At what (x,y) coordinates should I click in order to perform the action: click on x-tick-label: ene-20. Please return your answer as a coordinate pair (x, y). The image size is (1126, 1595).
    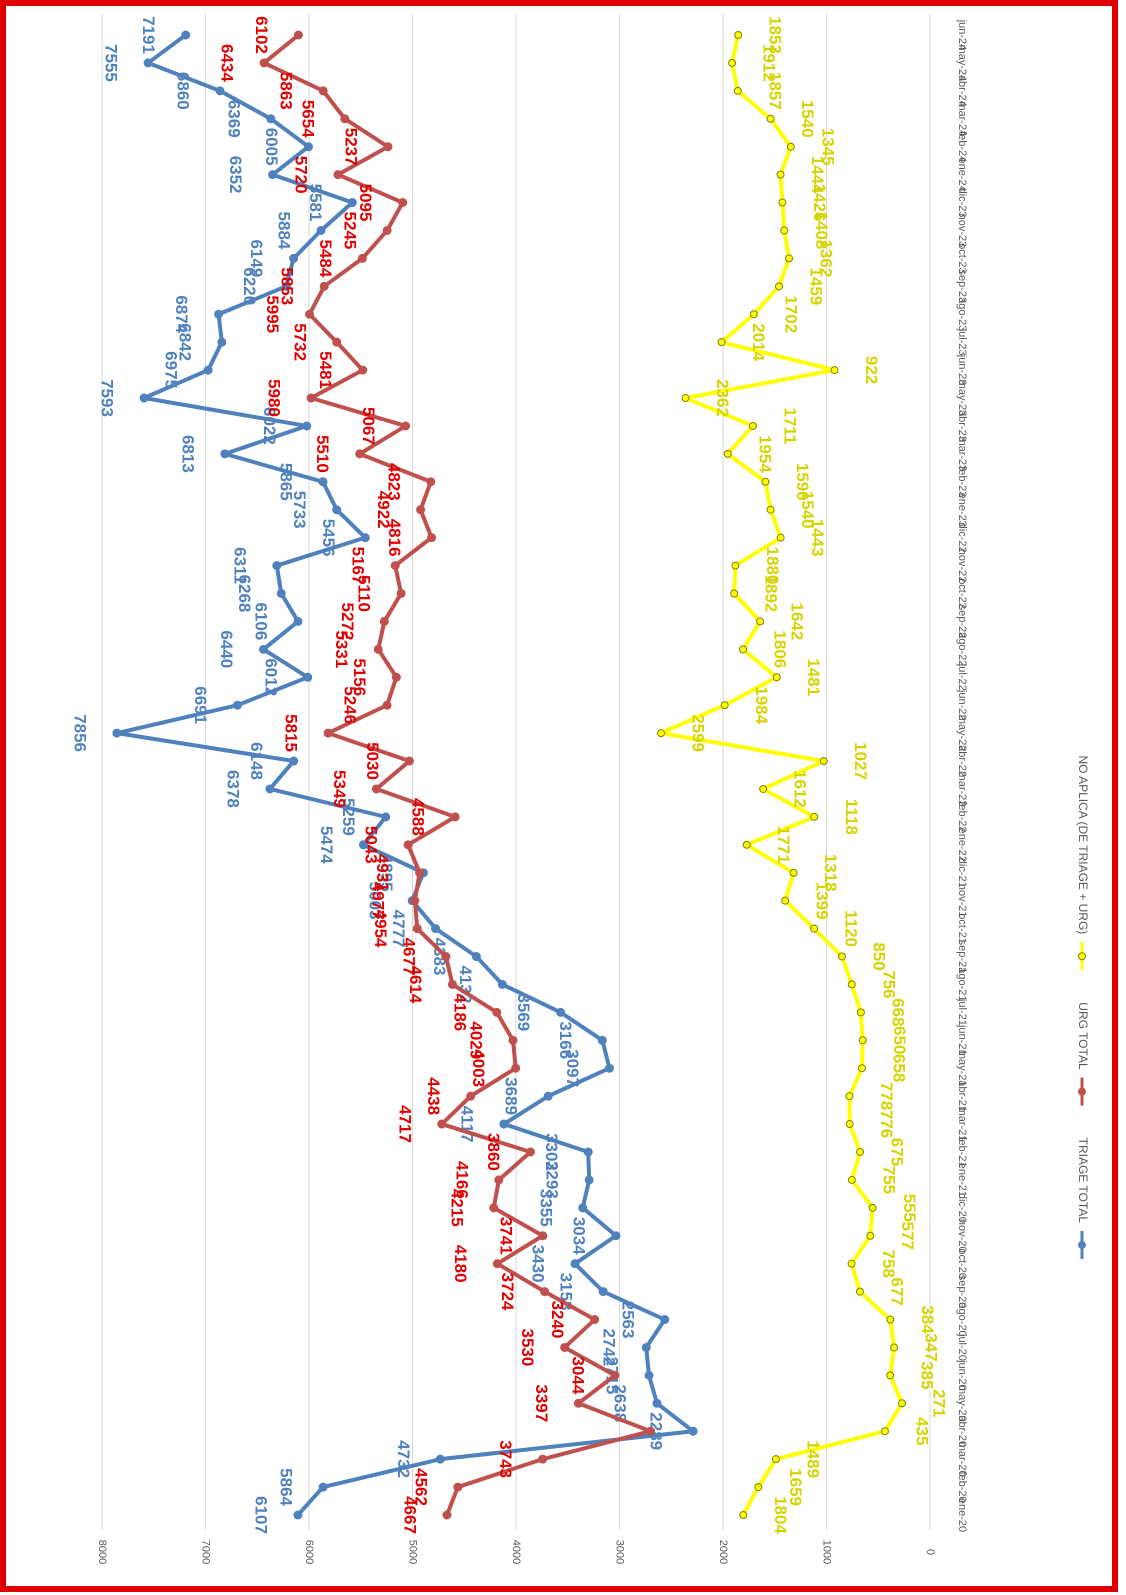
    Looking at the image, I should click on (962, 1515).